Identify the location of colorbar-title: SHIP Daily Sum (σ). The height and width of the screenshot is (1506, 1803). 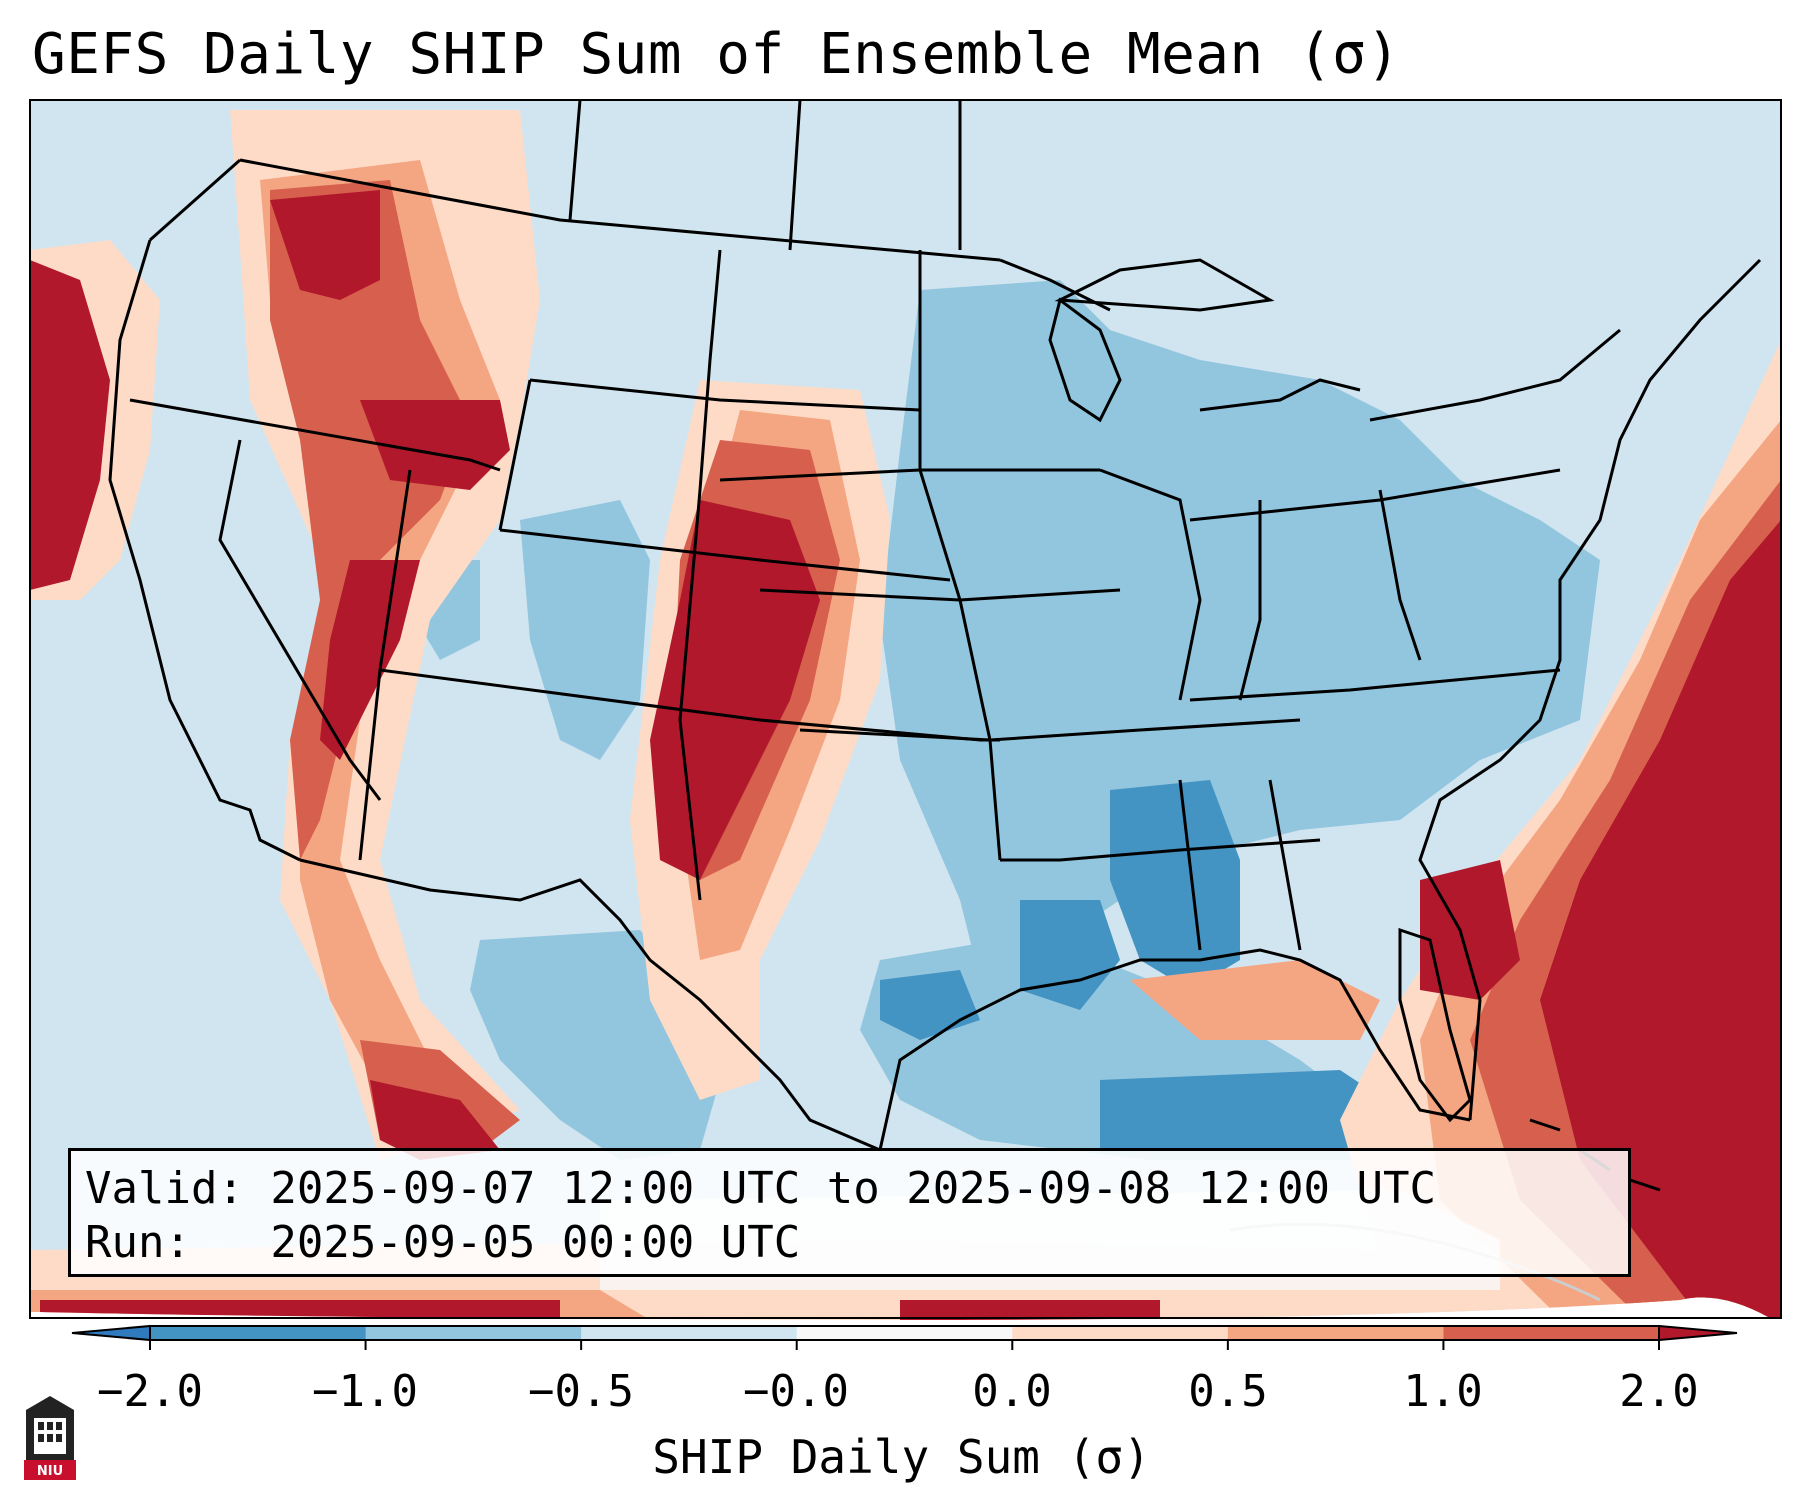
(901, 1457).